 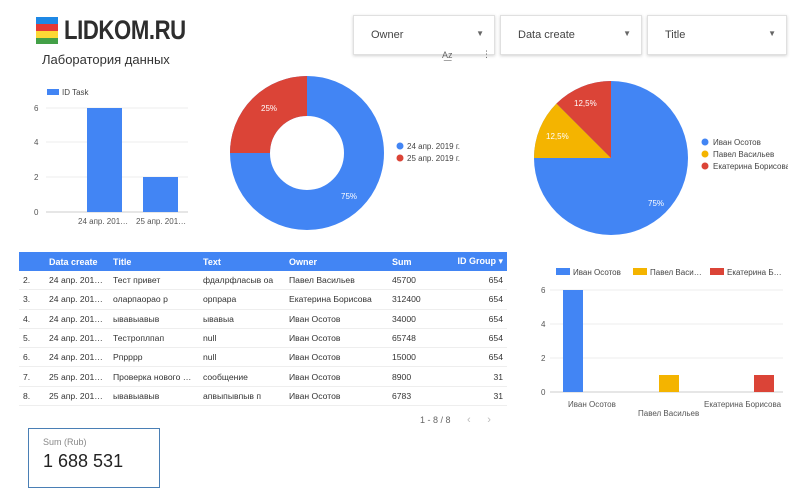 What do you see at coordinates (585, 103) in the screenshot?
I see `slice-label: 12,5%` at bounding box center [585, 103].